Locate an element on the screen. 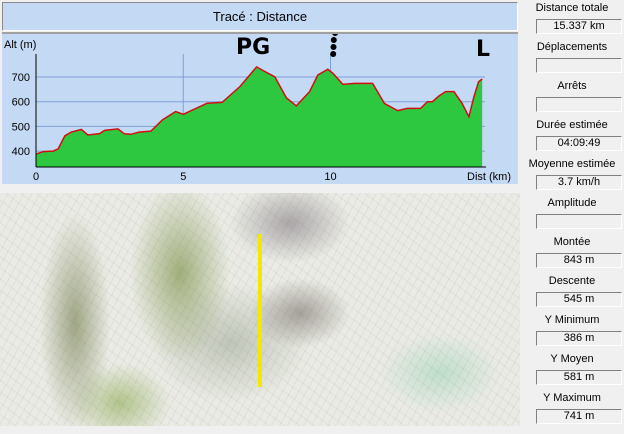 This screenshot has height=434, width=624. y-axis-label: Alt (m) is located at coordinates (20, 45).